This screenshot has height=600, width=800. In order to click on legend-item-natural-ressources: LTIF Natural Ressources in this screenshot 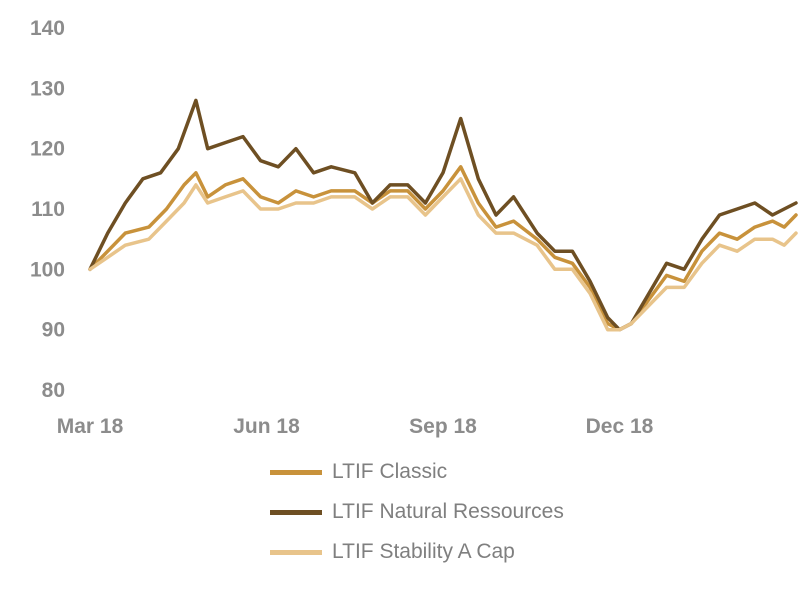, I will do `click(417, 512)`.